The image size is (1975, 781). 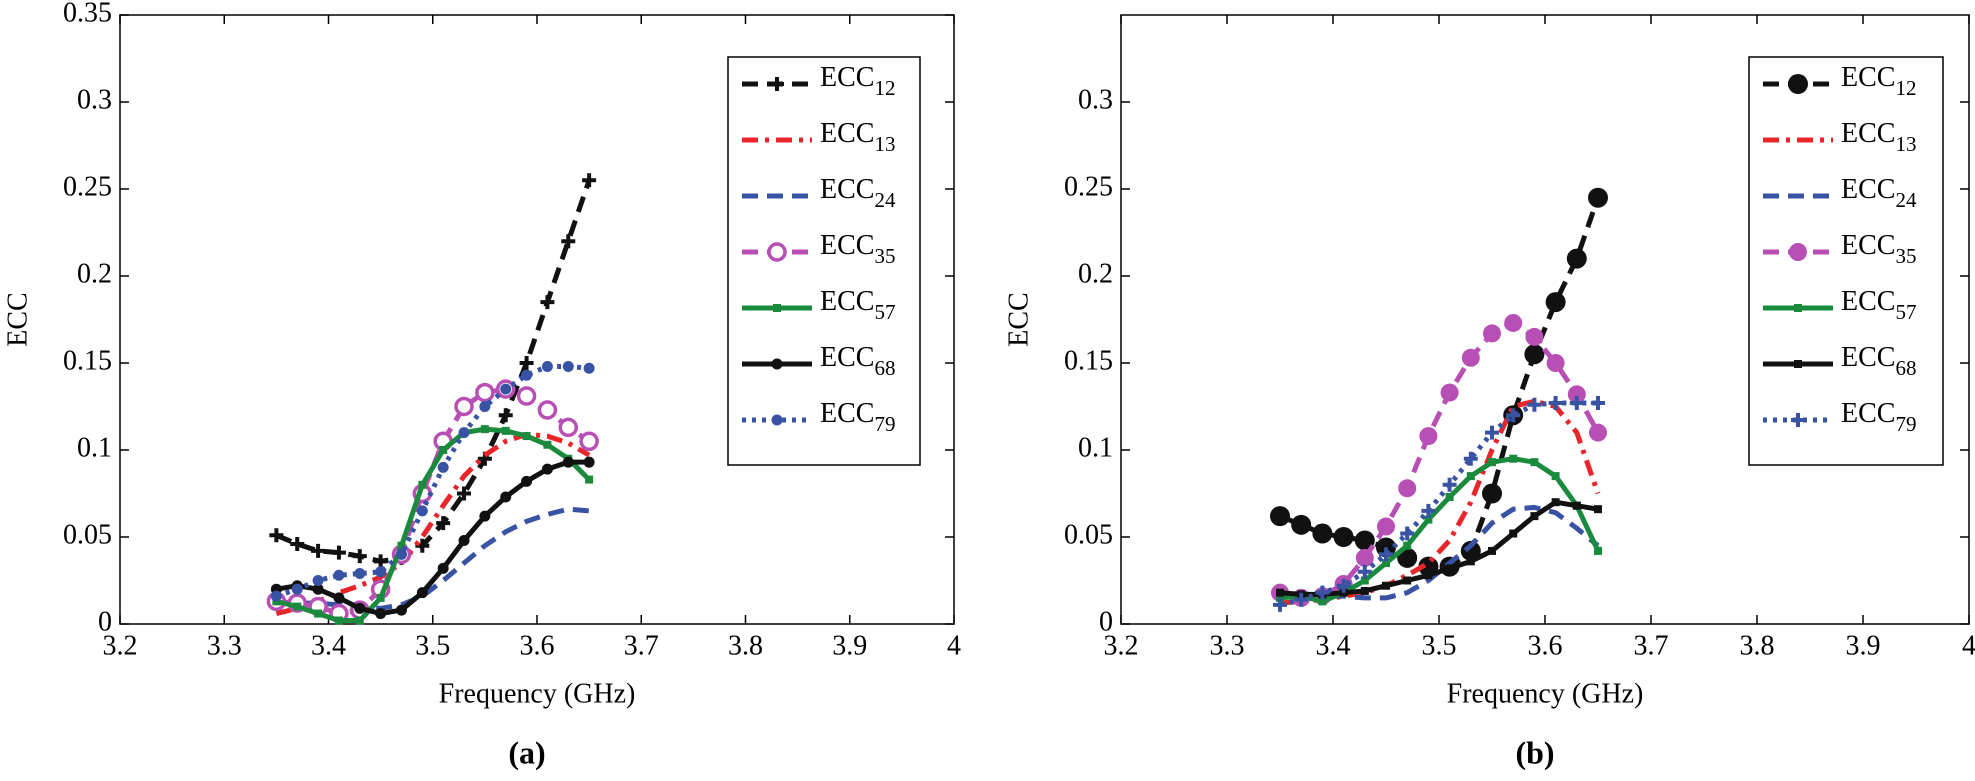 I want to click on x-tick-label: 4, so click(x=1968, y=645).